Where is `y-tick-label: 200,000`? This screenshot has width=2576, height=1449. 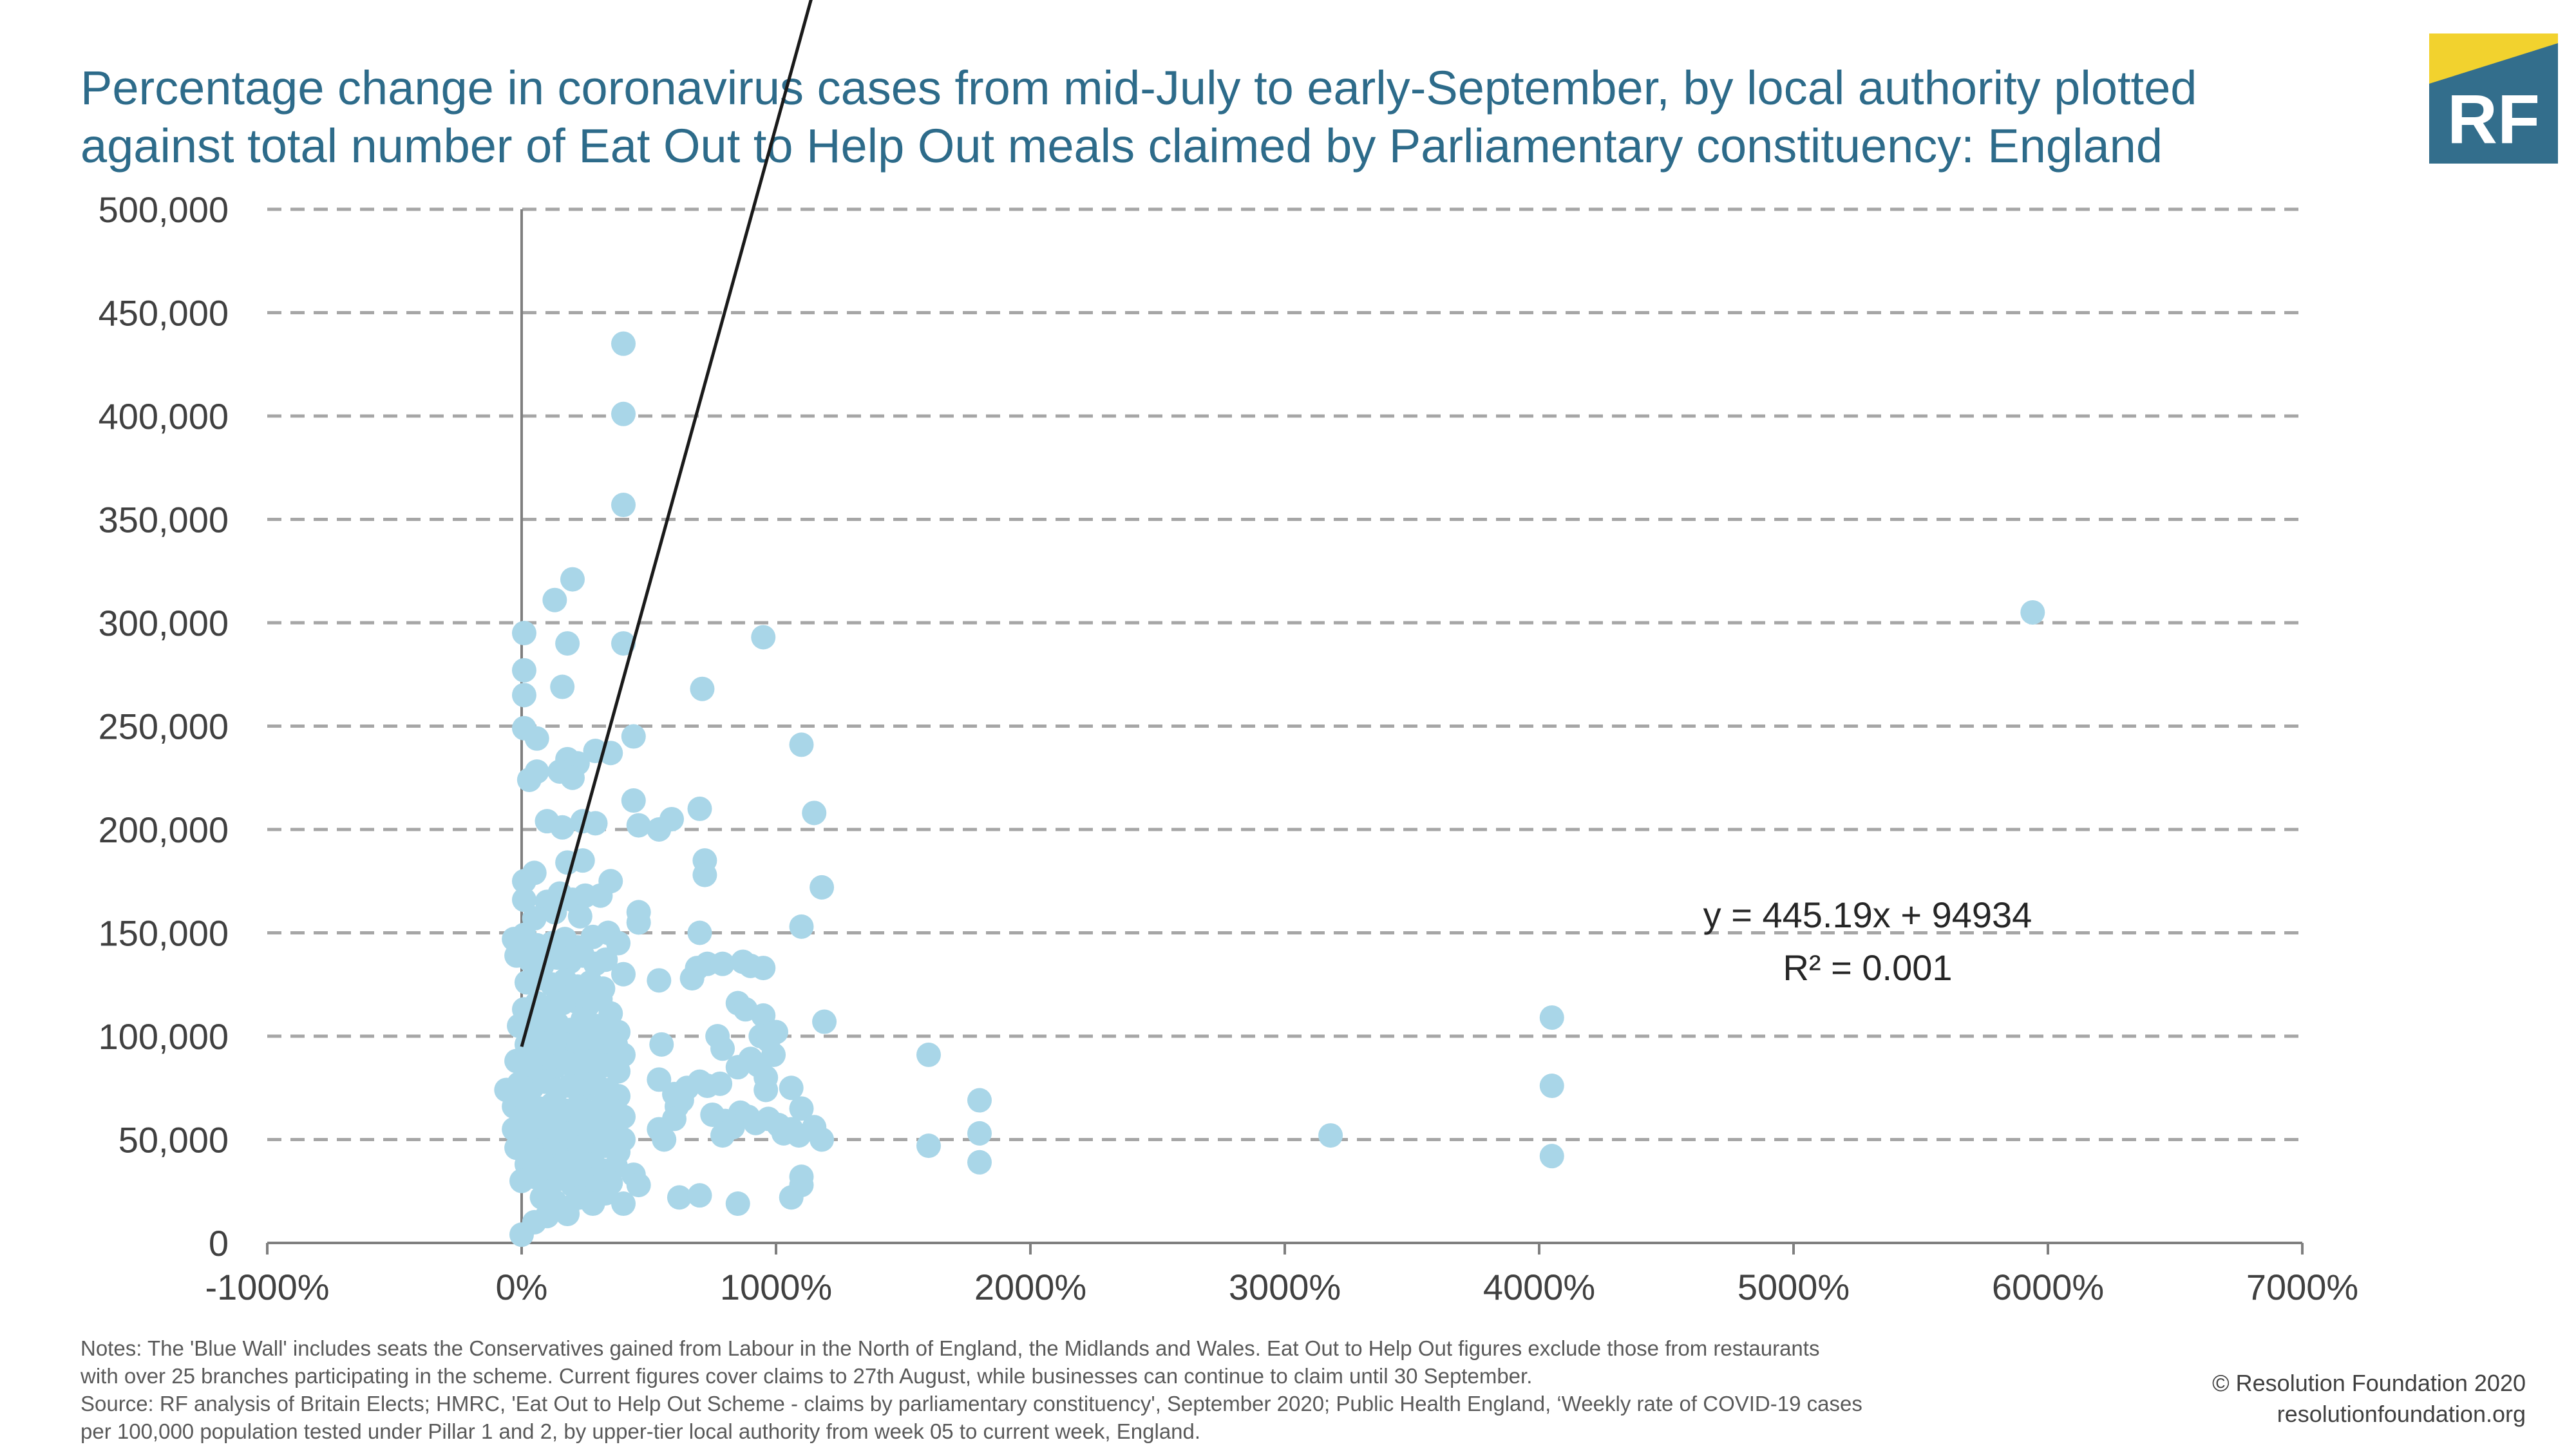 y-tick-label: 200,000 is located at coordinates (164, 830).